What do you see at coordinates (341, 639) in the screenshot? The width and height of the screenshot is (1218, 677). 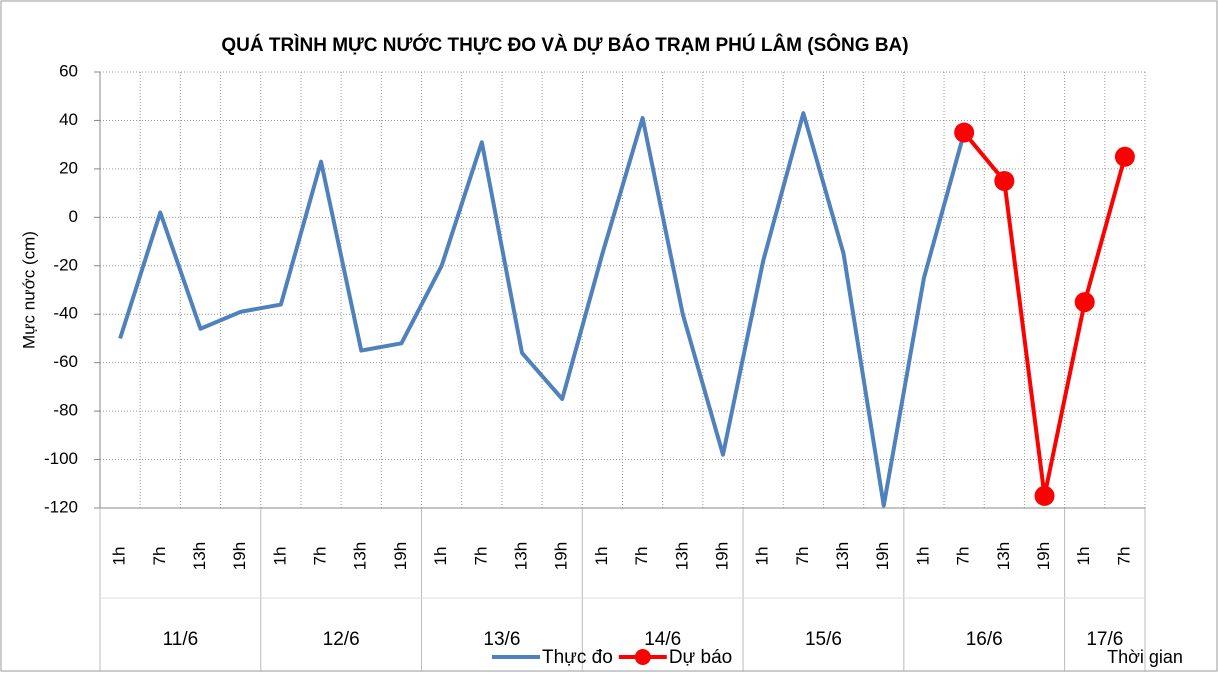 I see `group-label: 12/6` at bounding box center [341, 639].